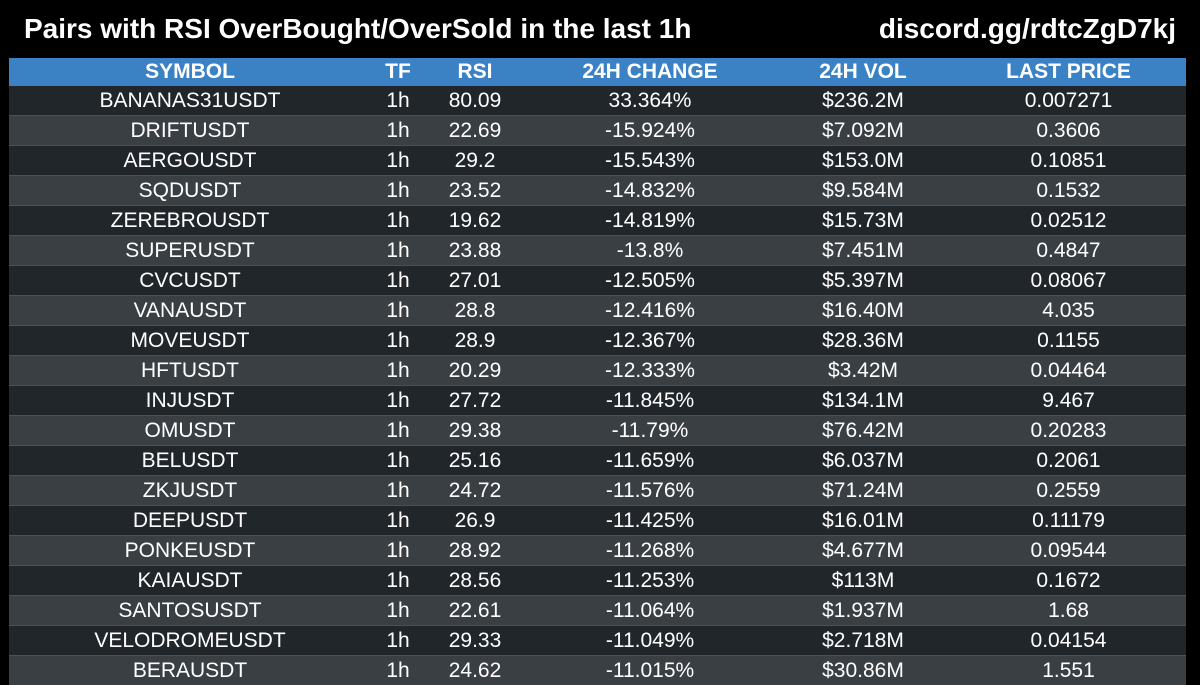  I want to click on volume-cell: $236.2M, so click(863, 101).